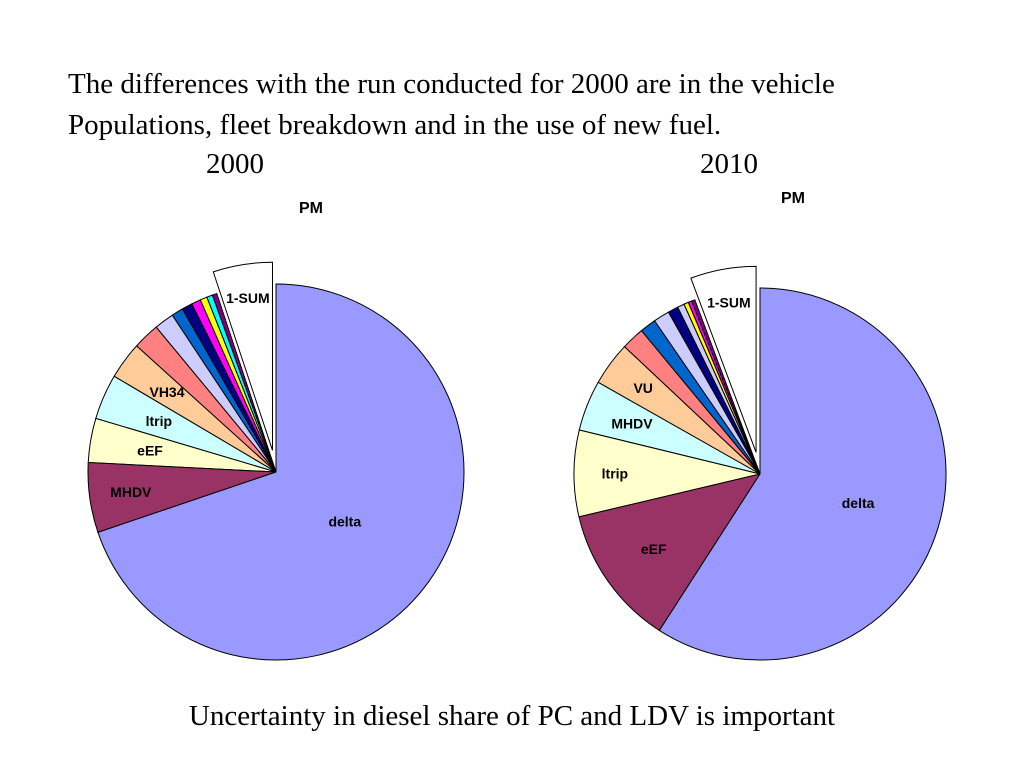 This screenshot has width=1024, height=768. I want to click on pie-slice-delta, so click(802, 474).